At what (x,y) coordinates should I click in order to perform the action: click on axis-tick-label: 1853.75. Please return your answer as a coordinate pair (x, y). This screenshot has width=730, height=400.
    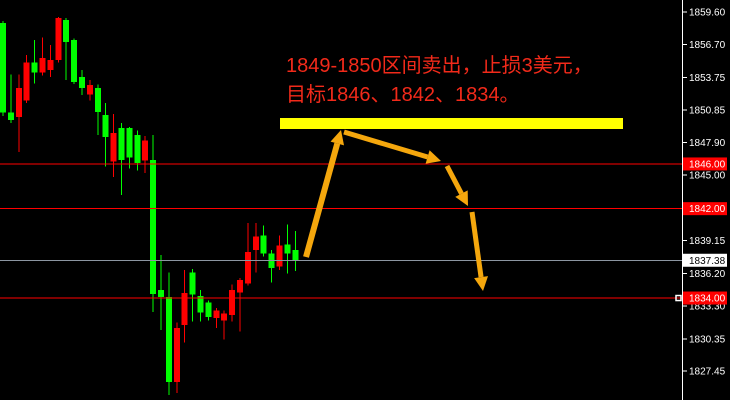
    Looking at the image, I should click on (707, 78).